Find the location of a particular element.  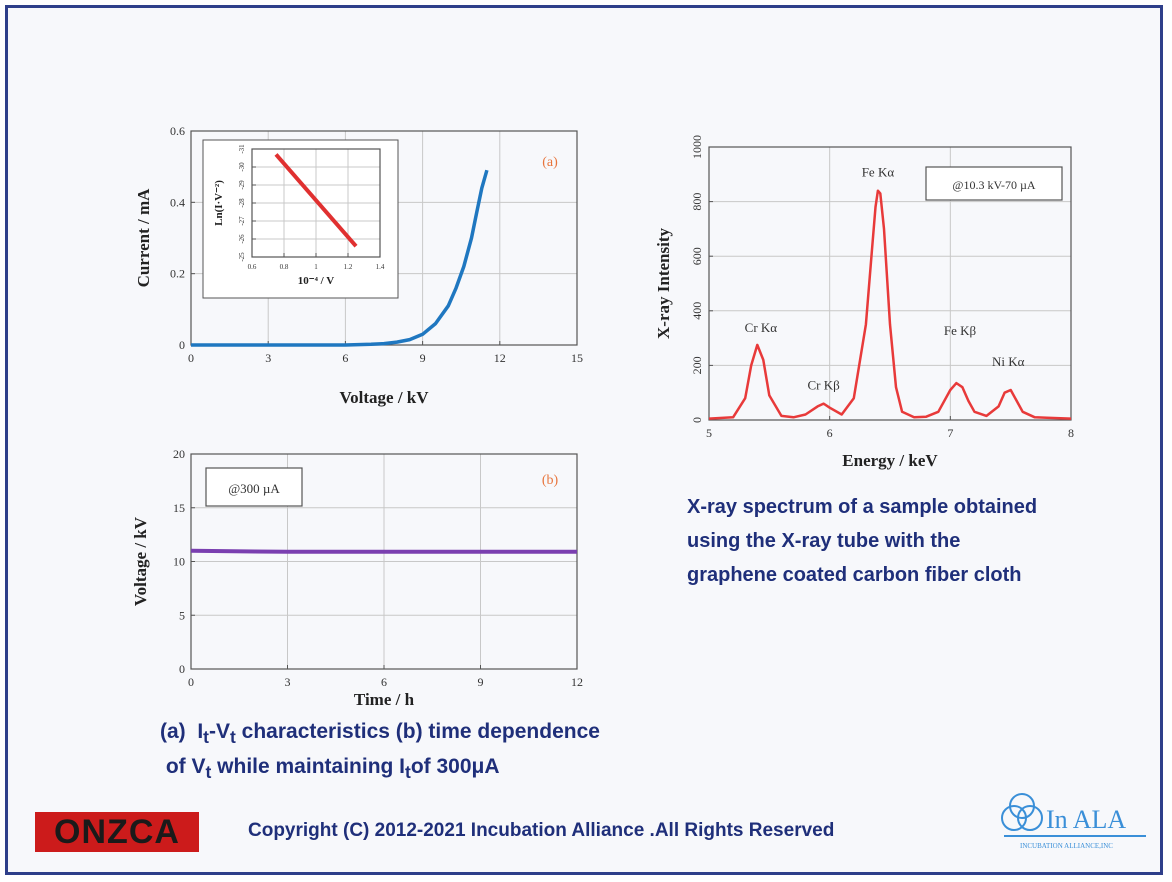

y-tick-label: 10 is located at coordinates (179, 562).